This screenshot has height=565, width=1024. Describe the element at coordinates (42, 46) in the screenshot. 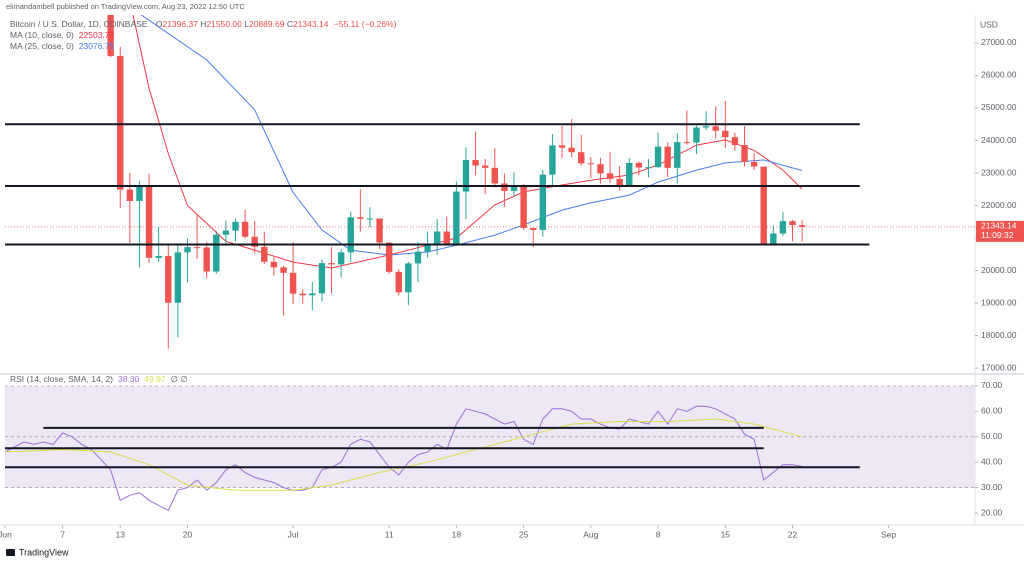

I see `indicator-name: MA (25, close, 0)` at that location.